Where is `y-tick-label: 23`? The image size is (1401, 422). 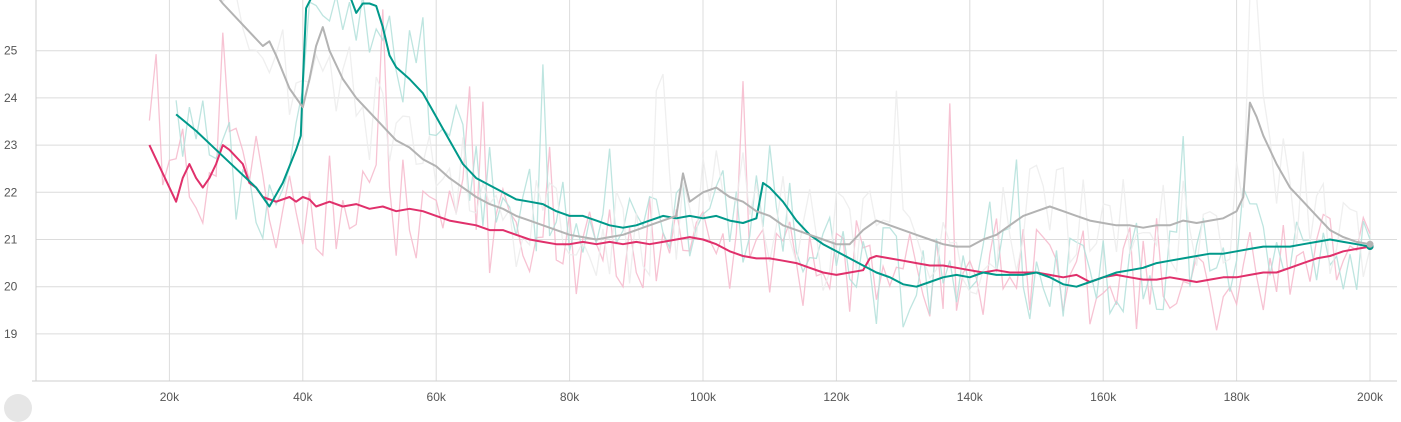 y-tick-label: 23 is located at coordinates (11, 145).